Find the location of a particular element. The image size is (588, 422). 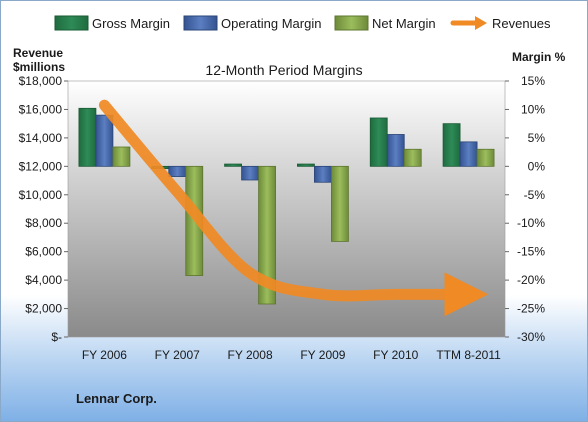

legend-label-operating-margin: Operating Margin is located at coordinates (271, 23).